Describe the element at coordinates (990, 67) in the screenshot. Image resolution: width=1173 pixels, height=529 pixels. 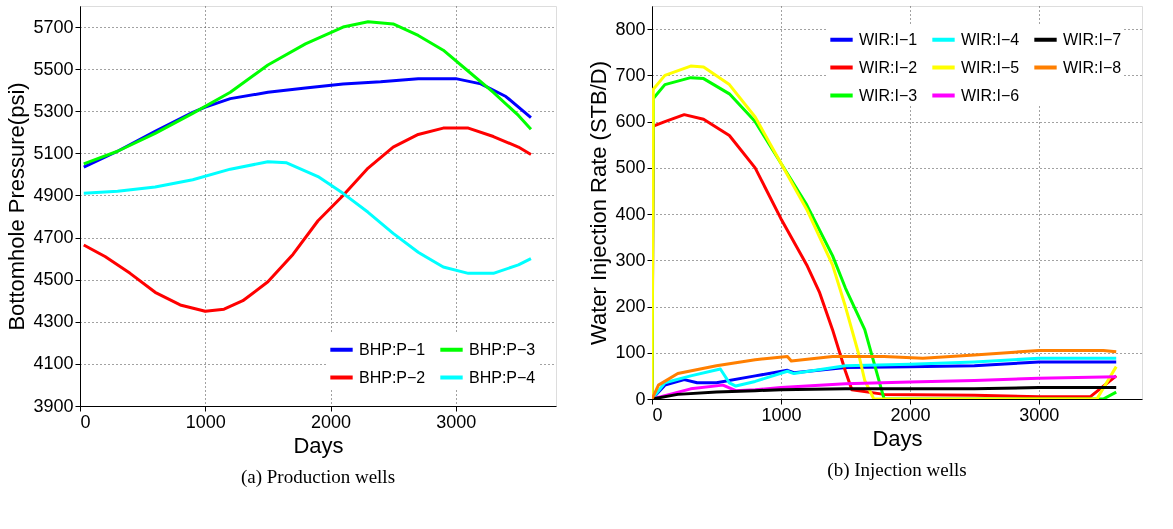
I see `legend-label: WIR:I−5` at that location.